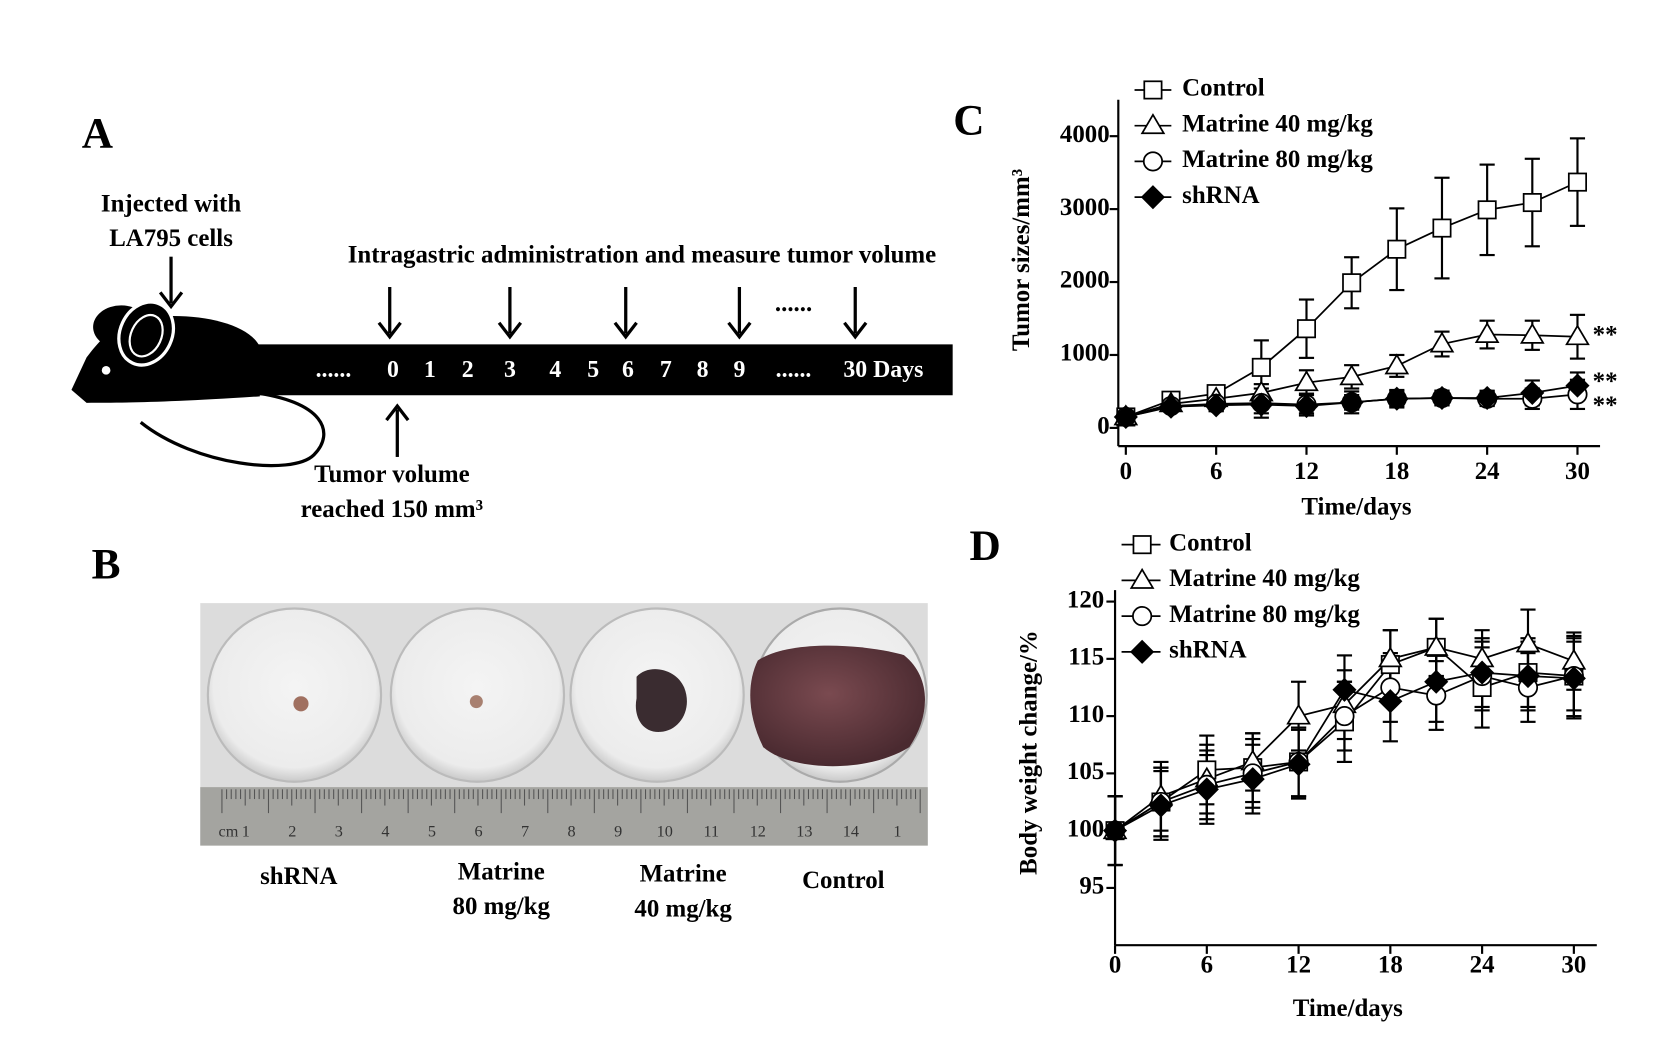 The image size is (1678, 1038). I want to click on legend-label: Matrine 40 mg/kg, so click(1264, 578).